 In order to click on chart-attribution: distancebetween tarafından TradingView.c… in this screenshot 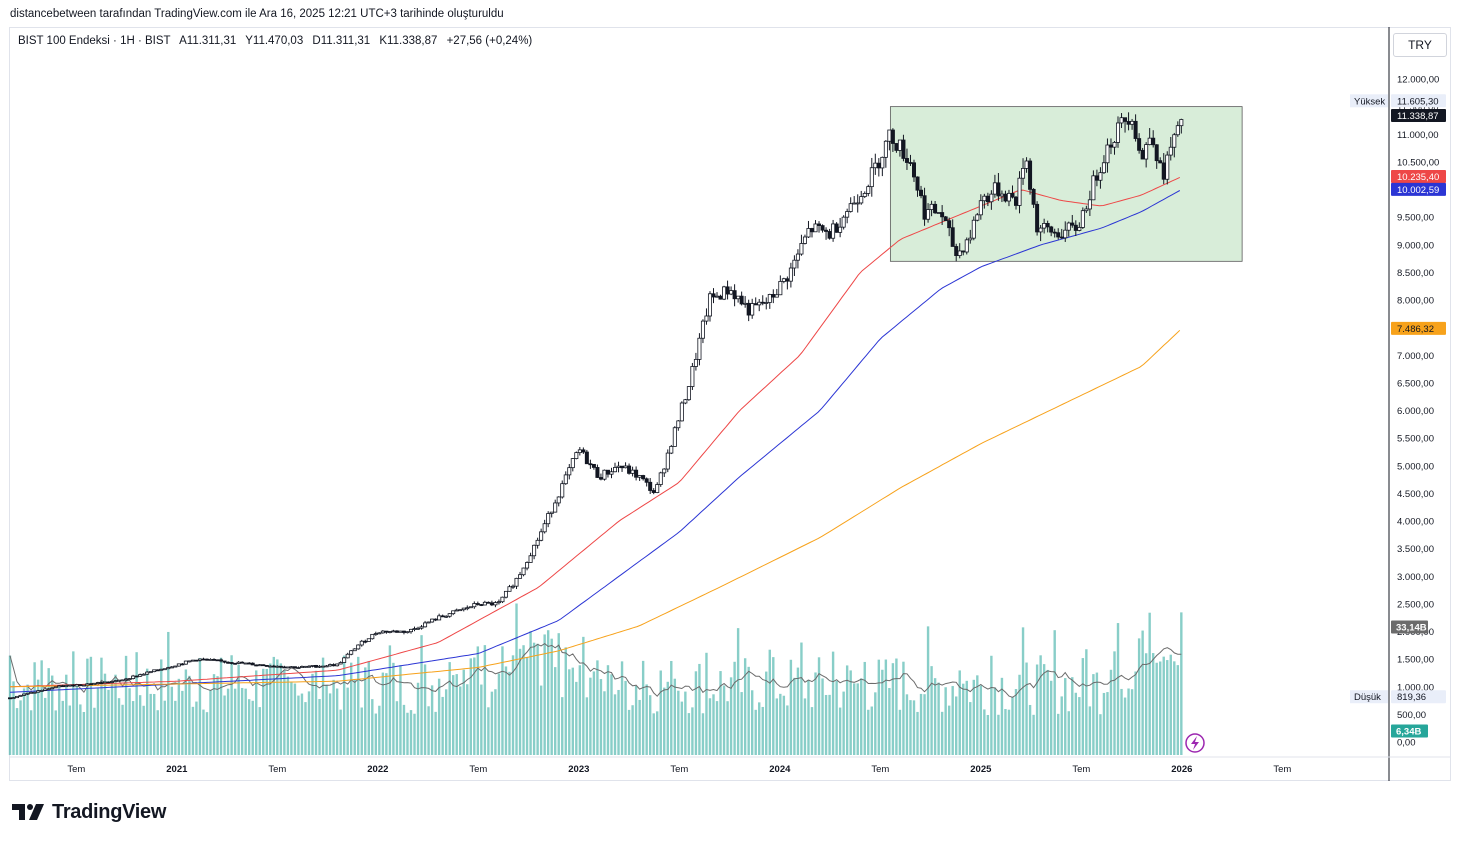, I will do `click(257, 14)`.